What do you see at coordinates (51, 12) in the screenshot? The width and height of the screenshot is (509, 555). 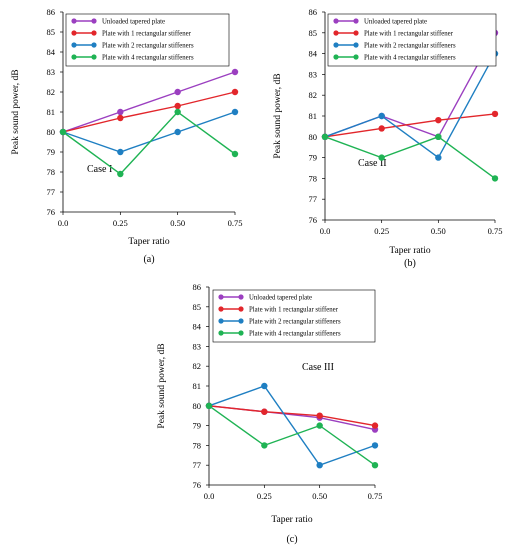 I see `y-tick-label: 86` at bounding box center [51, 12].